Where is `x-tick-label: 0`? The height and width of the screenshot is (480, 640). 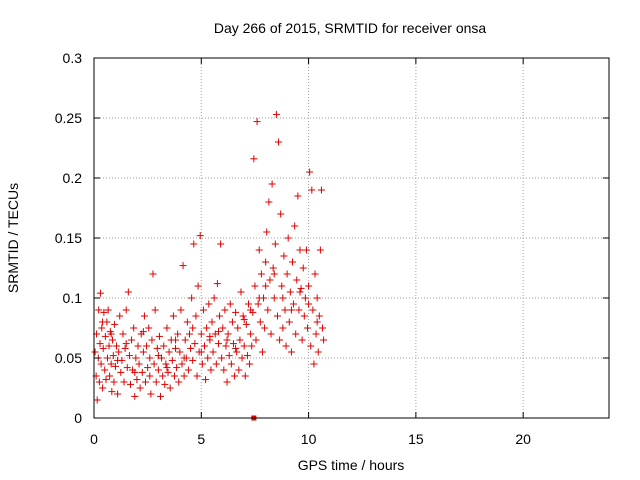
x-tick-label: 0 is located at coordinates (94, 439).